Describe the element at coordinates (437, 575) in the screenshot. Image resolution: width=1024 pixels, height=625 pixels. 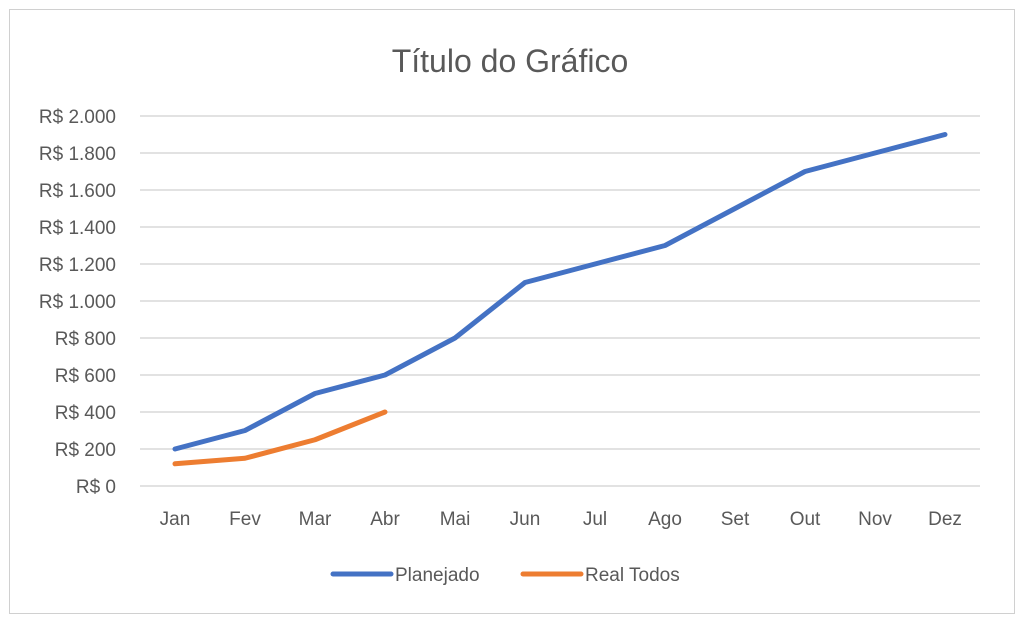
I see `legend-label: Planejado` at that location.